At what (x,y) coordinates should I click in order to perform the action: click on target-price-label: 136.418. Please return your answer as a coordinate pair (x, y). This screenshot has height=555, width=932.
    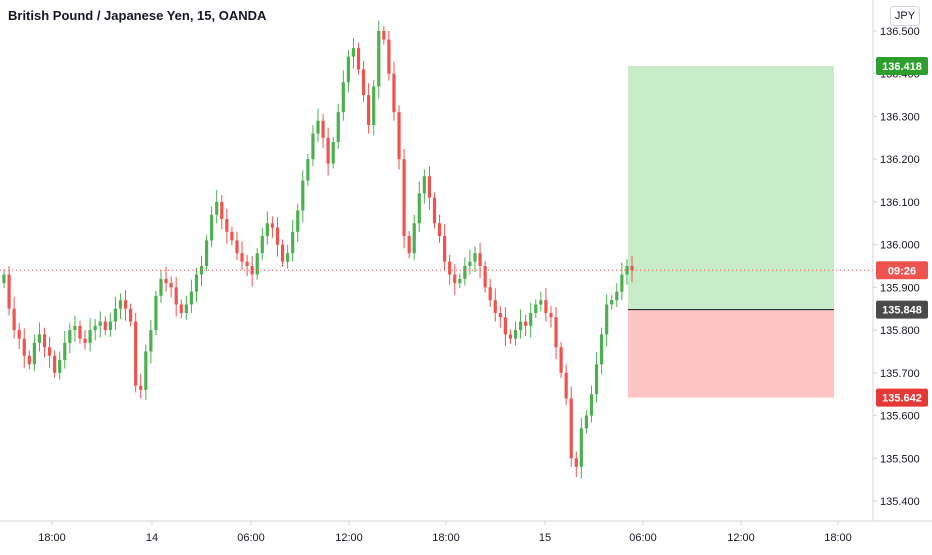
    Looking at the image, I should click on (902, 67).